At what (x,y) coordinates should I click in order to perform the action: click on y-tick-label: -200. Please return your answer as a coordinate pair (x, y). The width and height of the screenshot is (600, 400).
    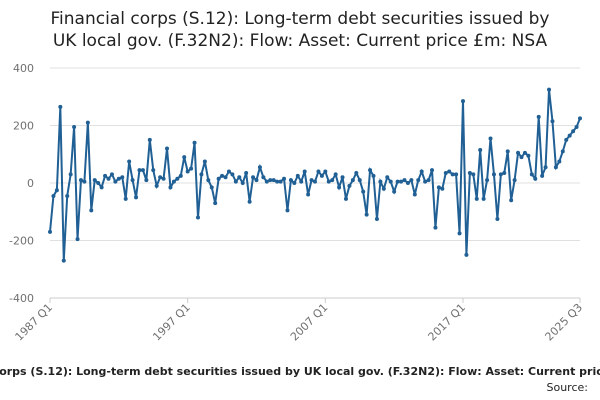
    Looking at the image, I should click on (21, 241).